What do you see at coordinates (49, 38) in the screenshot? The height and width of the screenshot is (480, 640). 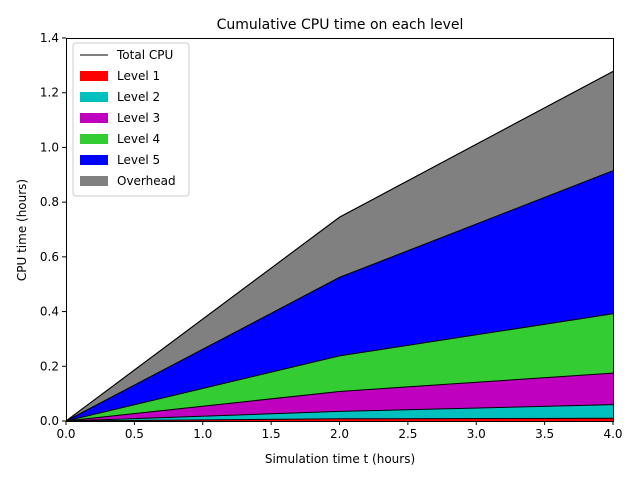 I see `y-tick-label: 1.4` at bounding box center [49, 38].